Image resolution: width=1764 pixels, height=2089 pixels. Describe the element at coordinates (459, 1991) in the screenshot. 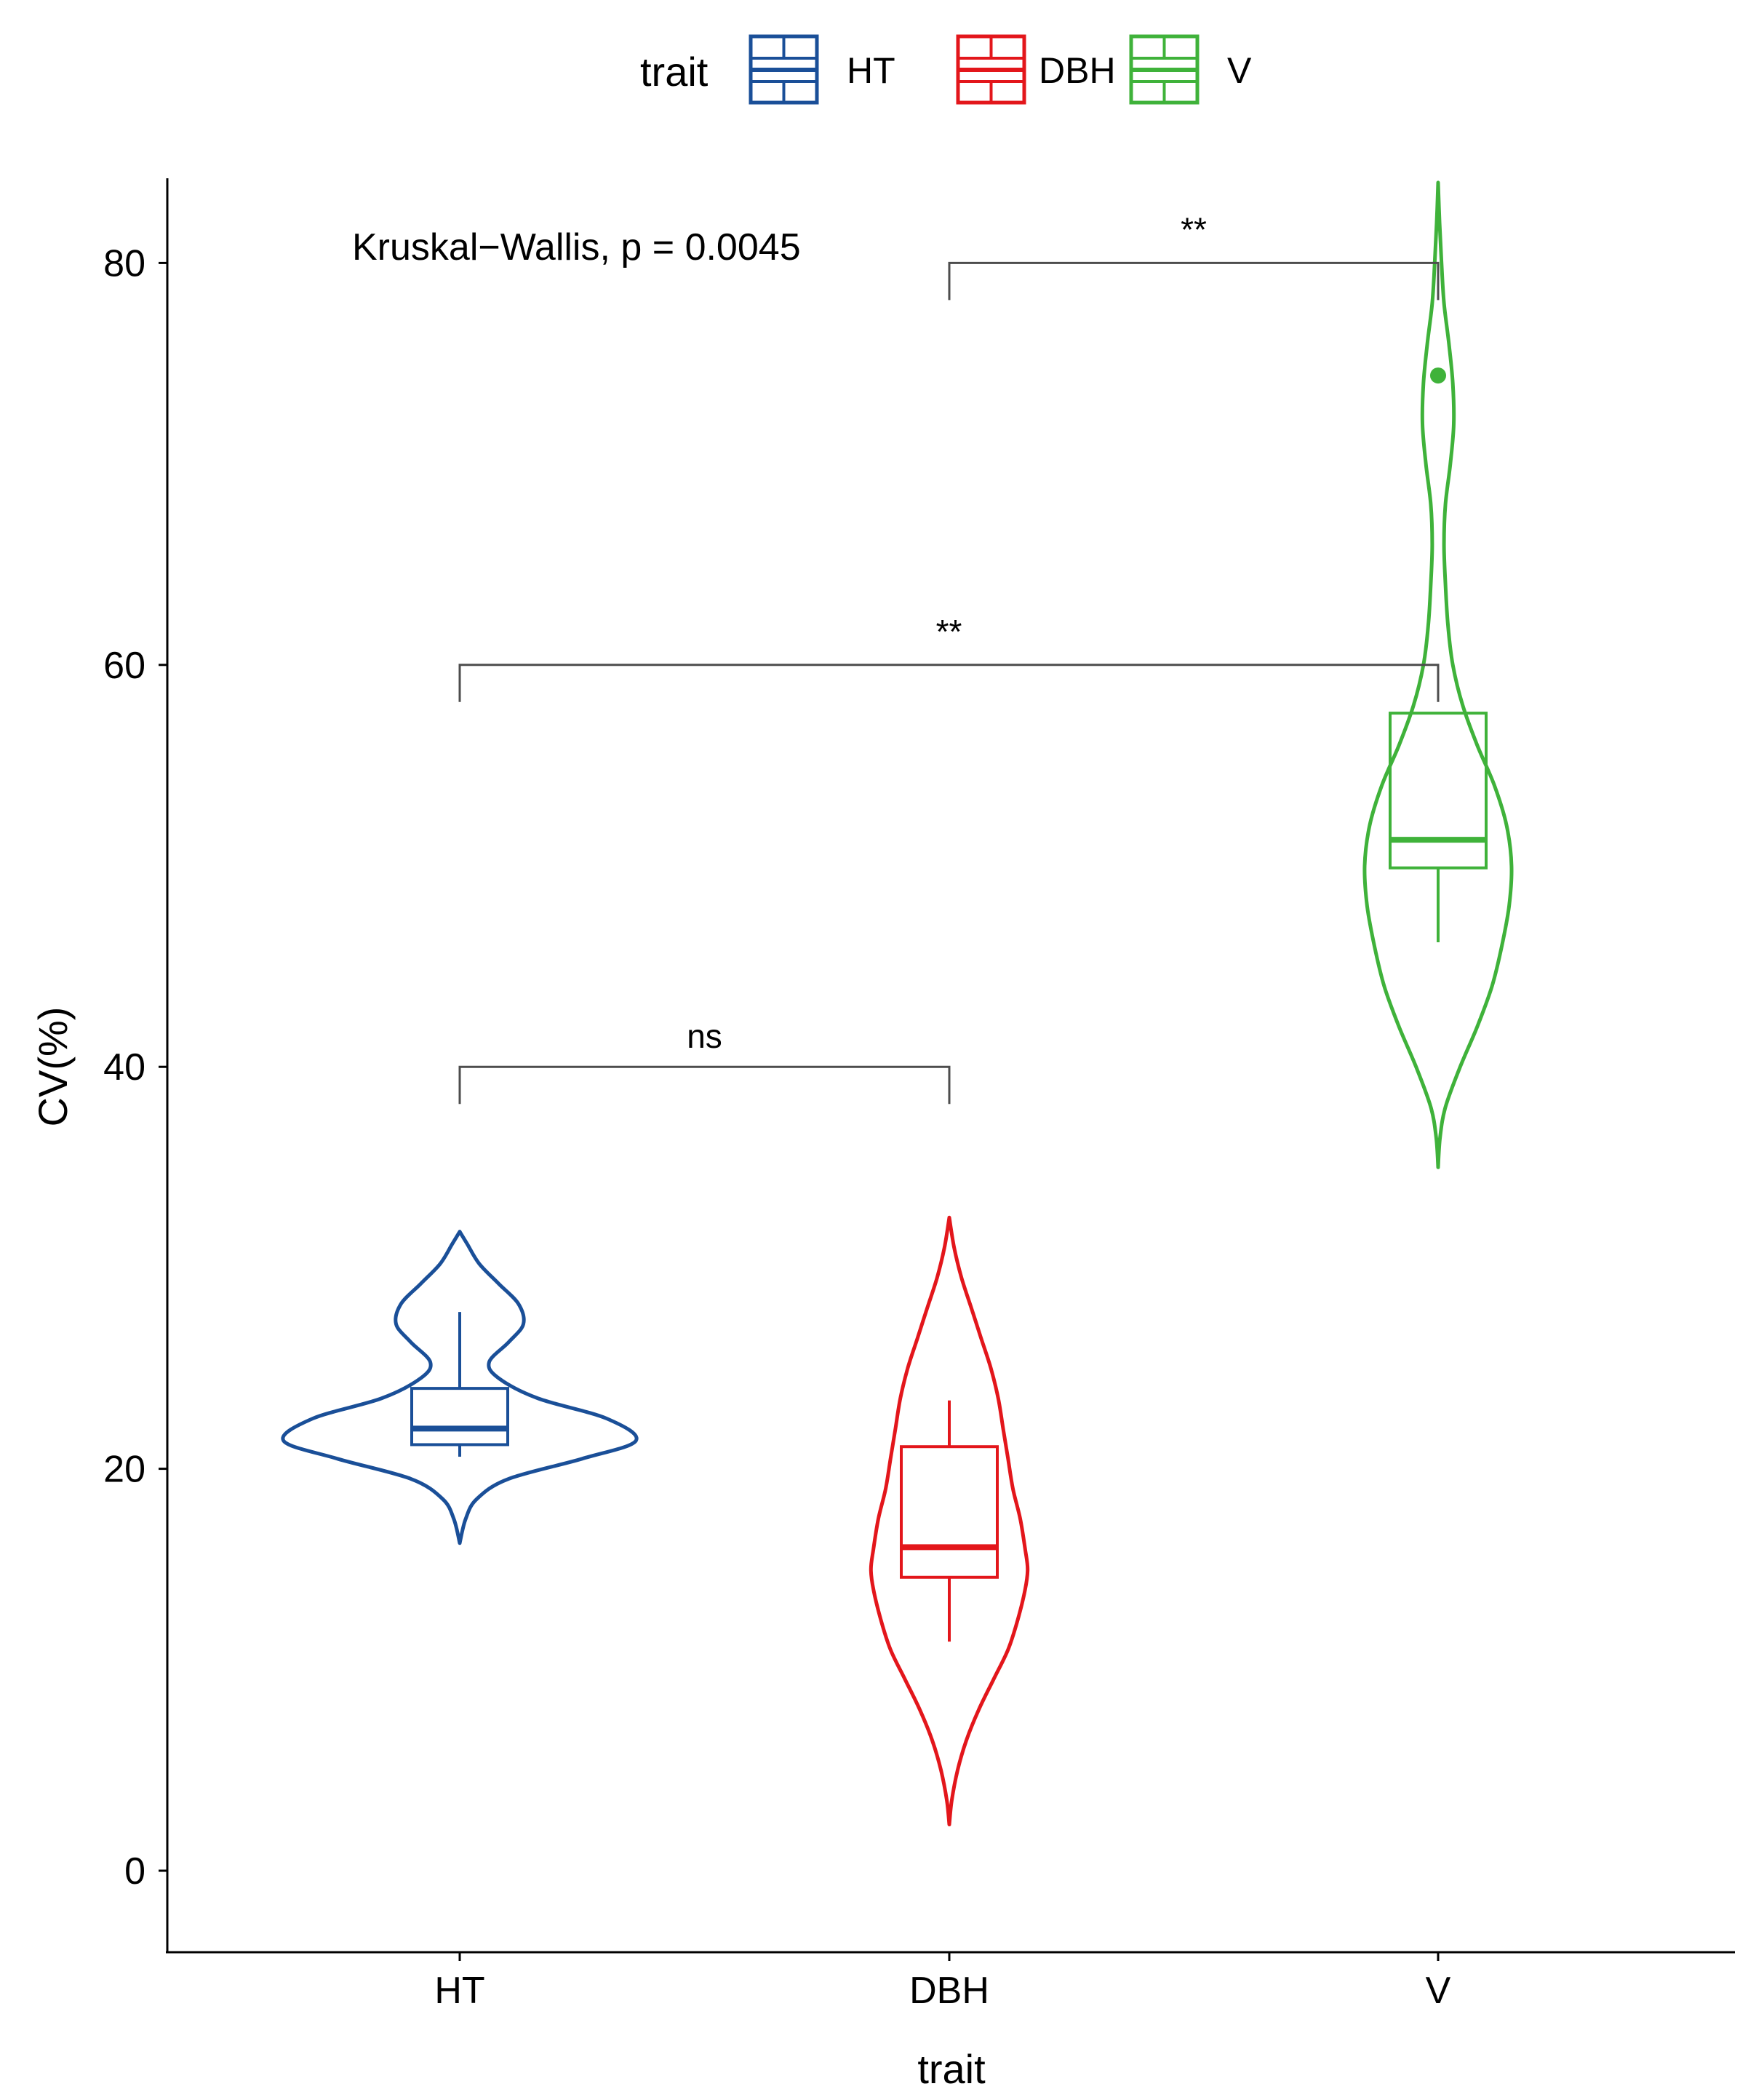

I see `x-tick-label: HT` at that location.